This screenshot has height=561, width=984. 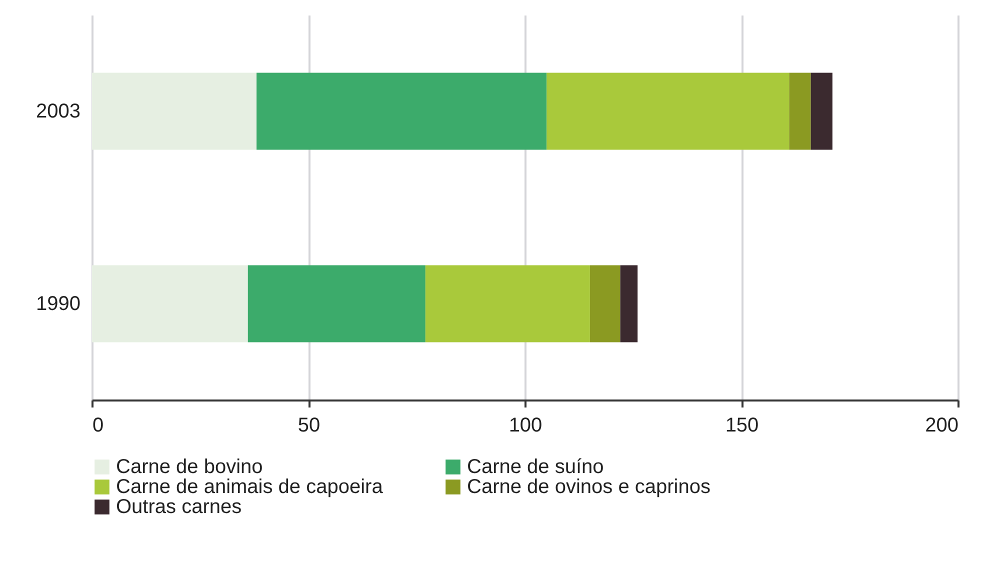 What do you see at coordinates (98, 425) in the screenshot?
I see `x-tick-label: 0` at bounding box center [98, 425].